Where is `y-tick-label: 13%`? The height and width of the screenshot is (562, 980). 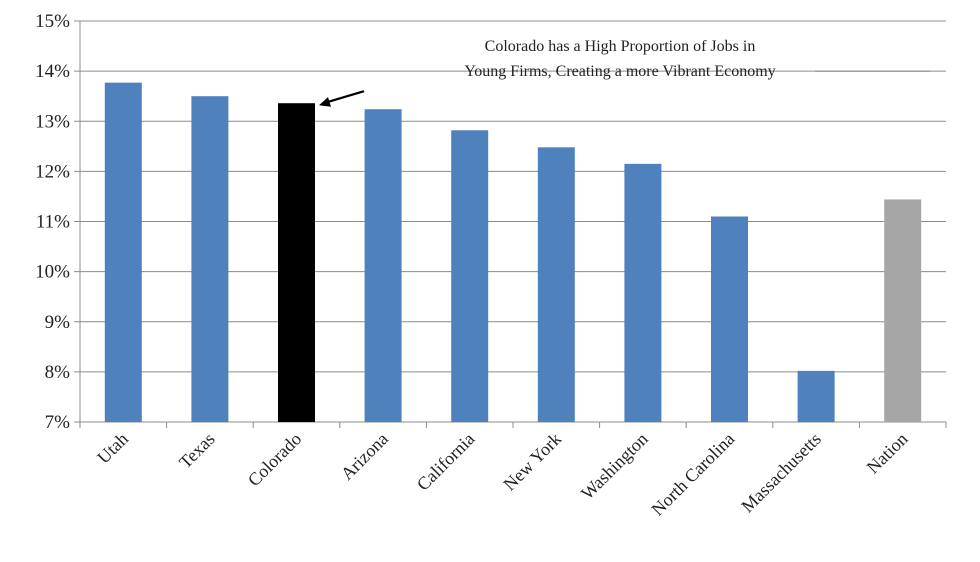
y-tick-label: 13% is located at coordinates (52, 121).